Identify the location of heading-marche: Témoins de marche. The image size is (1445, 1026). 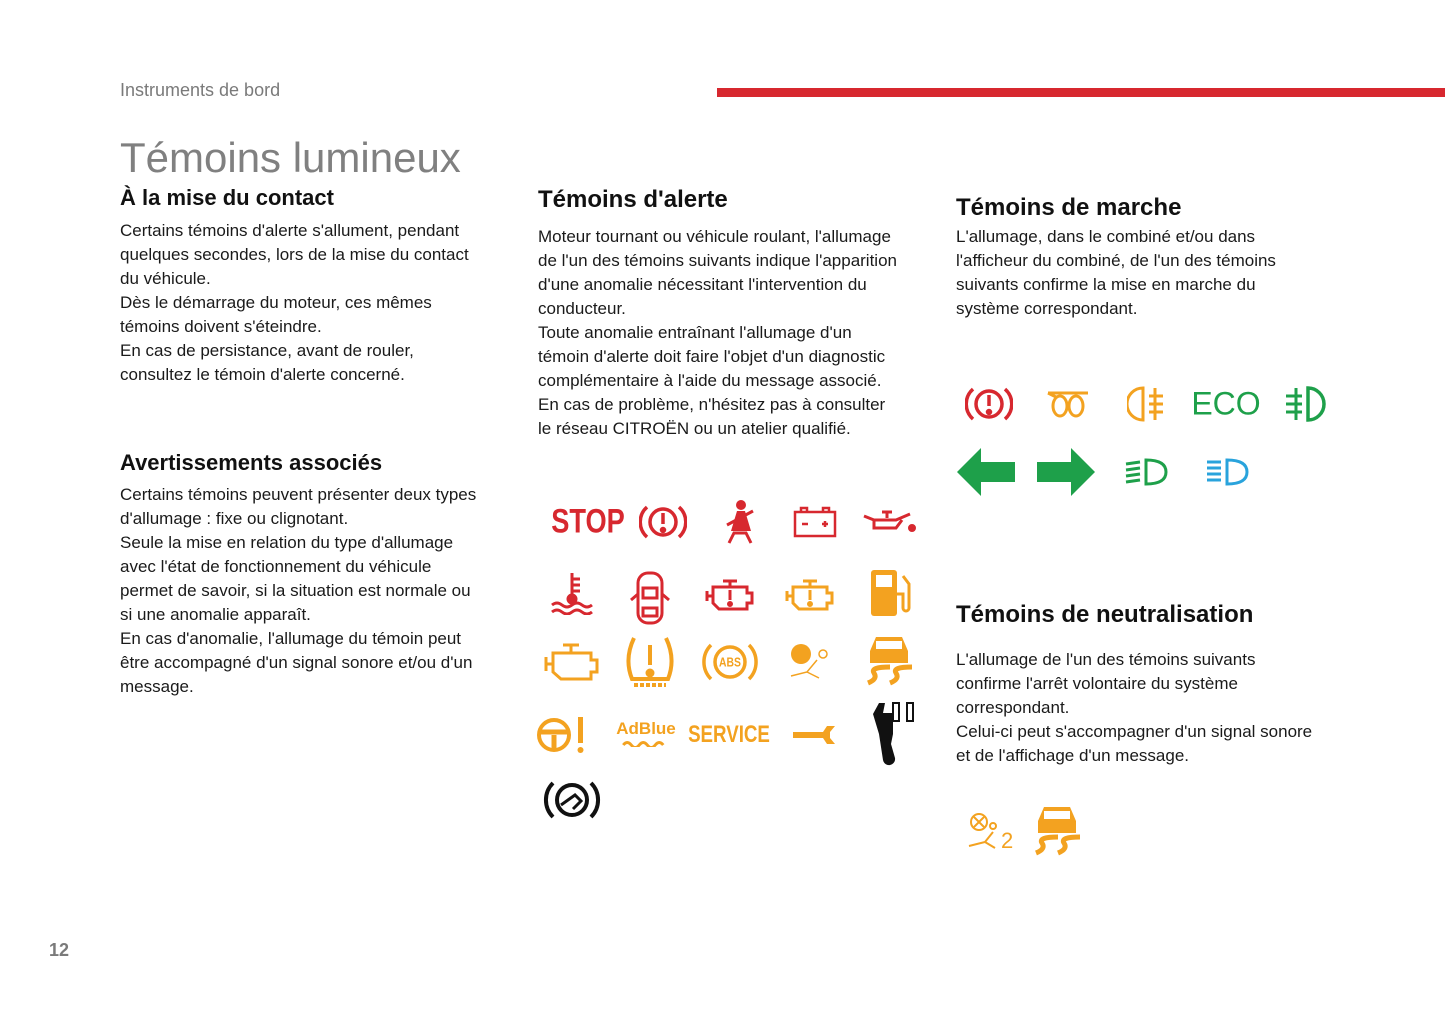
(1069, 207).